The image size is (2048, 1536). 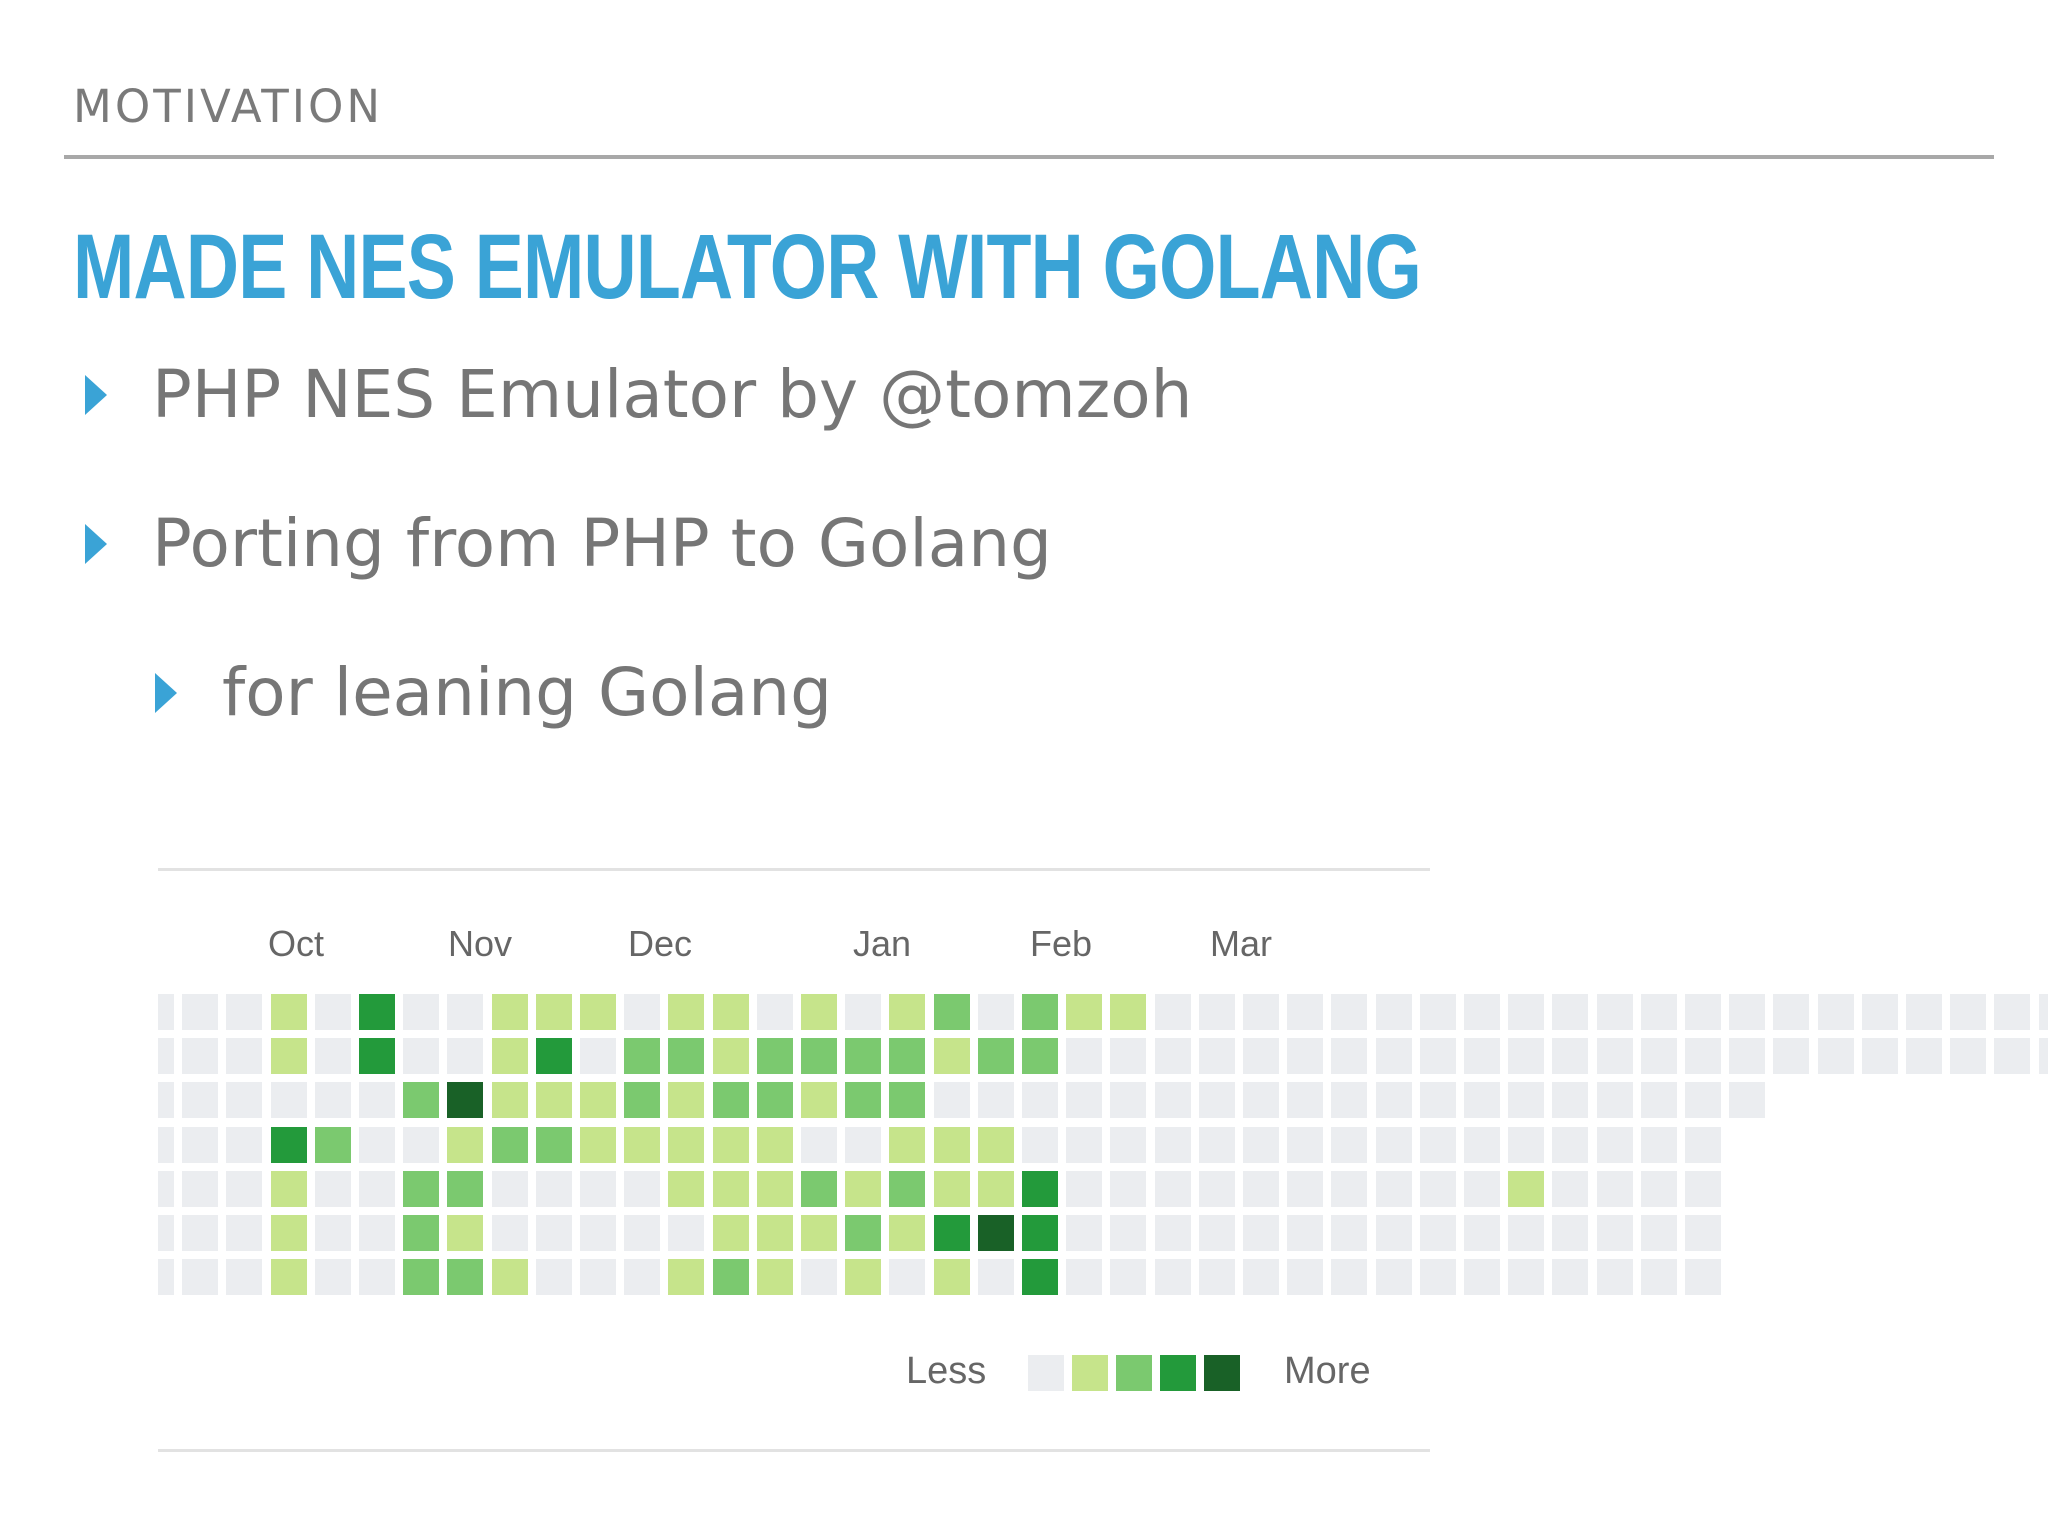 I want to click on bullet-text: PHP NES Emulator by @tomzoh, so click(x=672, y=394).